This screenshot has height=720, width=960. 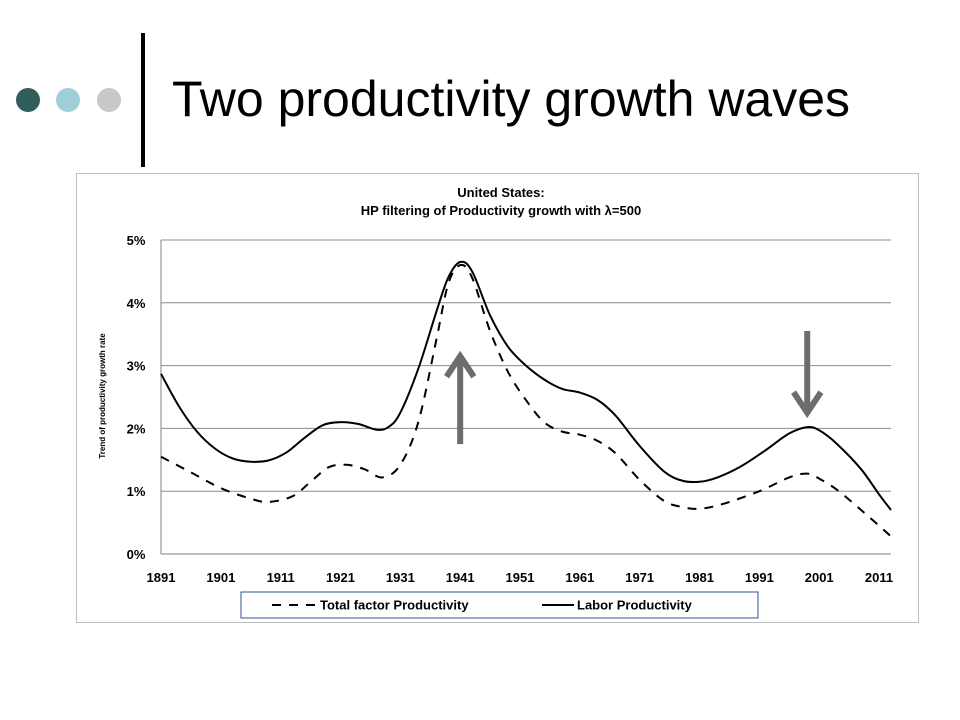 I want to click on decorative-dot-dark, so click(x=28, y=100).